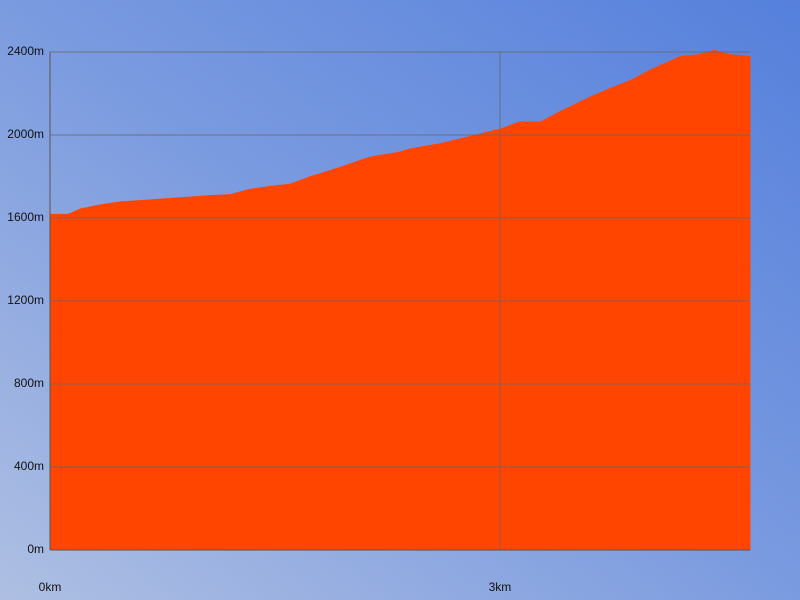 The image size is (800, 600). I want to click on x-tick-label: 3km, so click(500, 587).